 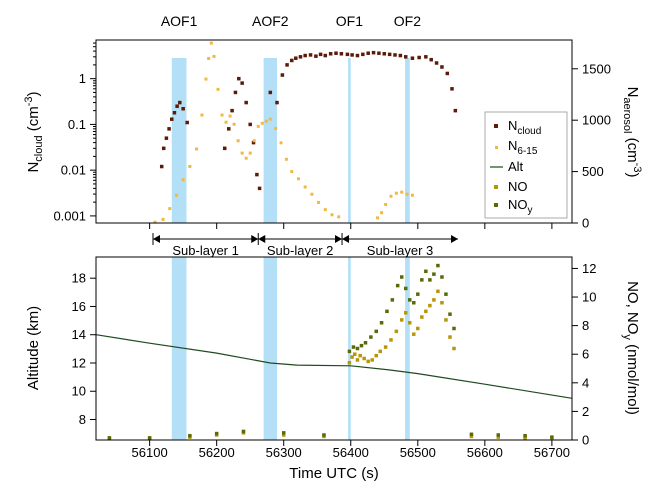 I want to click on region-label-0: AOF1, so click(x=179, y=21).